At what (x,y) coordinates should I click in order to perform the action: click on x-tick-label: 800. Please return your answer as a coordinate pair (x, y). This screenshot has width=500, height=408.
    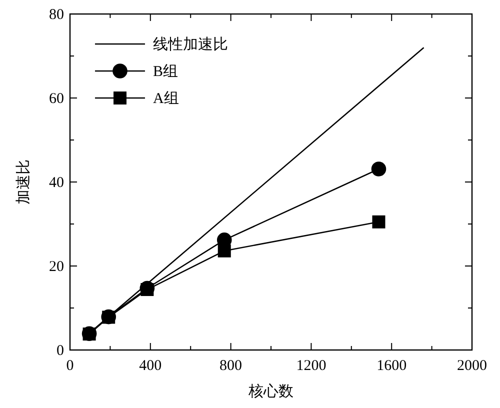
    Looking at the image, I should click on (231, 366).